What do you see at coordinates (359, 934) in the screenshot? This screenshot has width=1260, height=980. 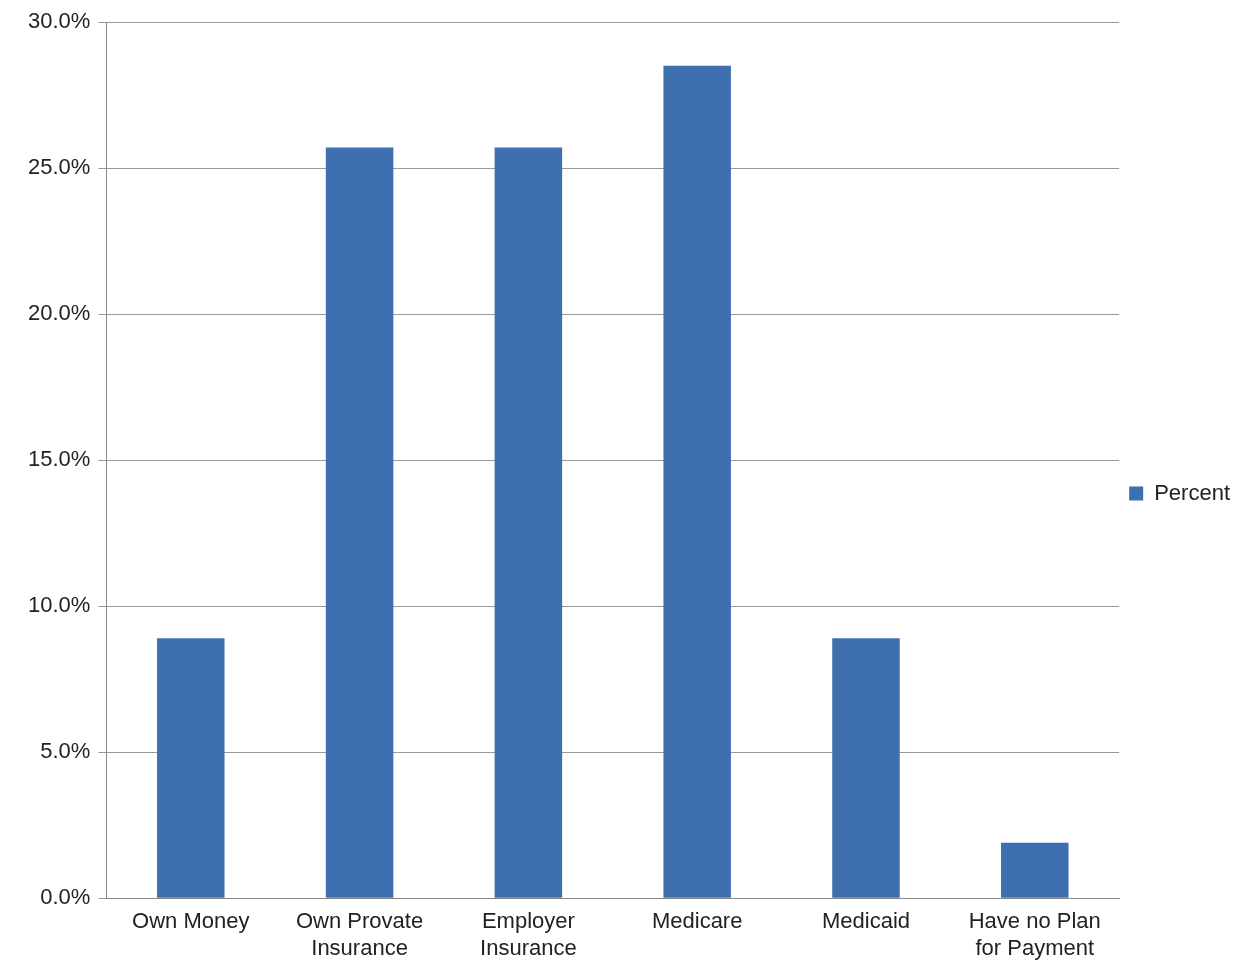 I see `x-tick-label: Own Provate Insurance` at bounding box center [359, 934].